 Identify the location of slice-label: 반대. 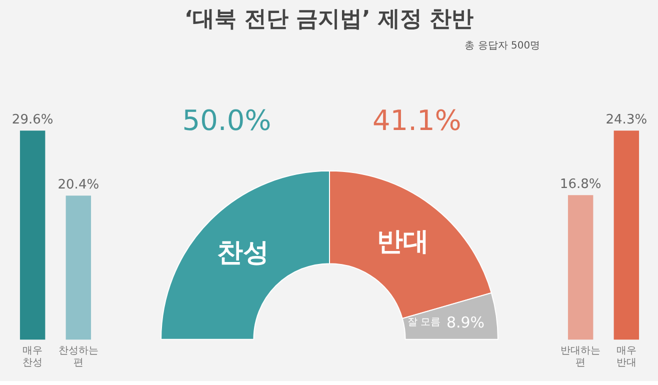
(402, 241).